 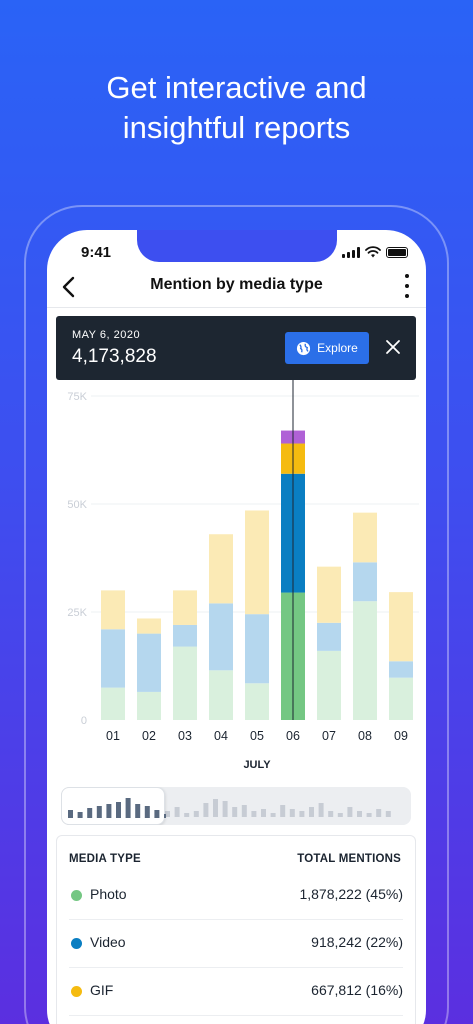 I want to click on row-value: 918,242 (22%), so click(x=357, y=942).